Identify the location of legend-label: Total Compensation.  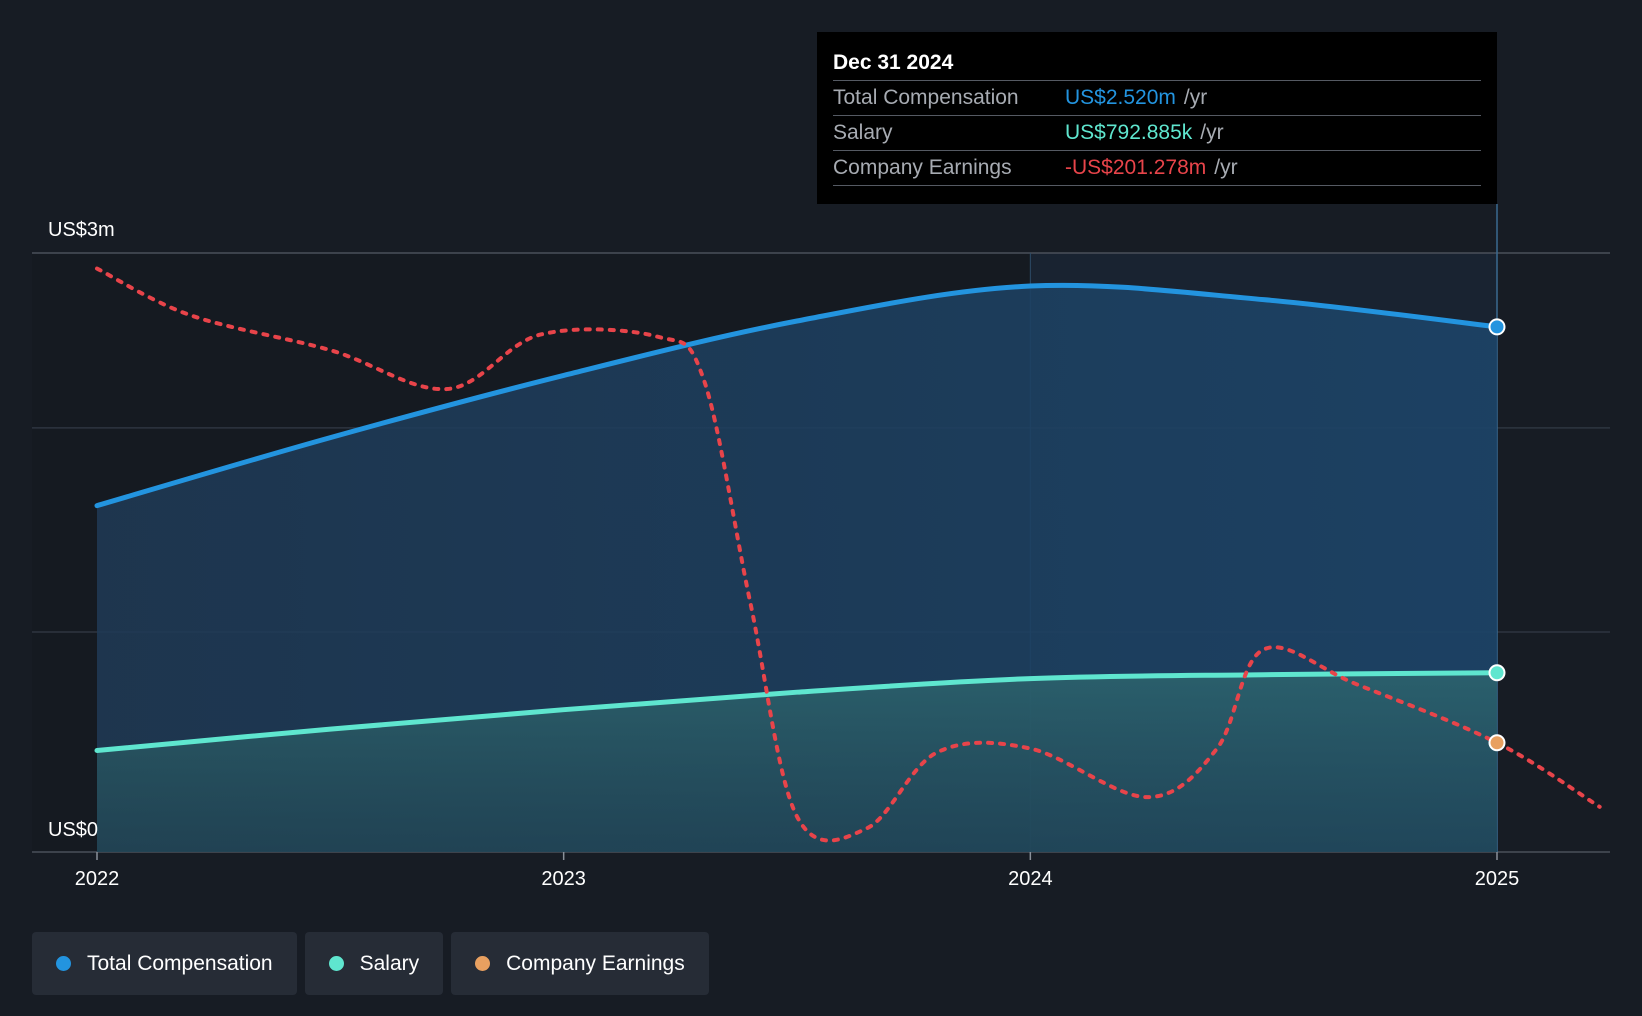
(180, 963).